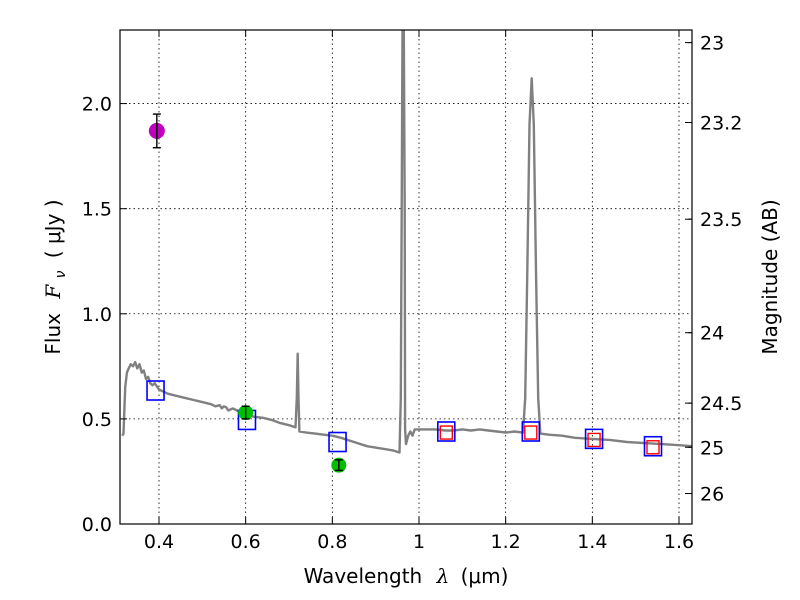 Image resolution: width=800 pixels, height=600 pixels. Describe the element at coordinates (712, 334) in the screenshot. I see `y2-tick-label: 24` at that location.